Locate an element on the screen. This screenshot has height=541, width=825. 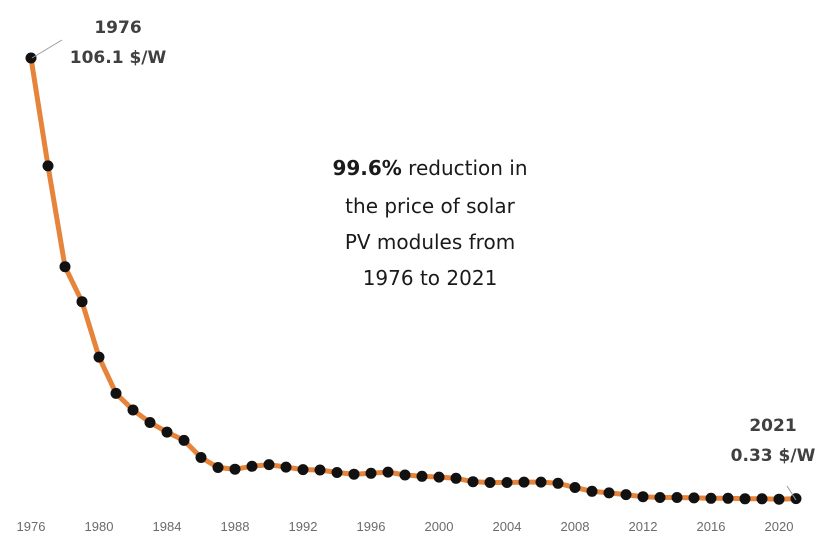
x-tick-label: 1996 is located at coordinates (371, 526).